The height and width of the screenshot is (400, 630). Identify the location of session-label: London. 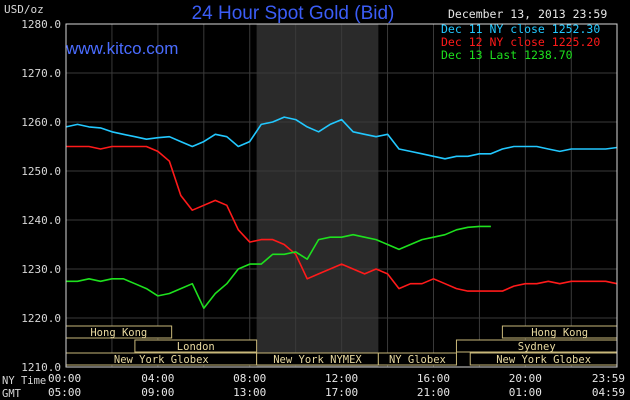
(196, 347).